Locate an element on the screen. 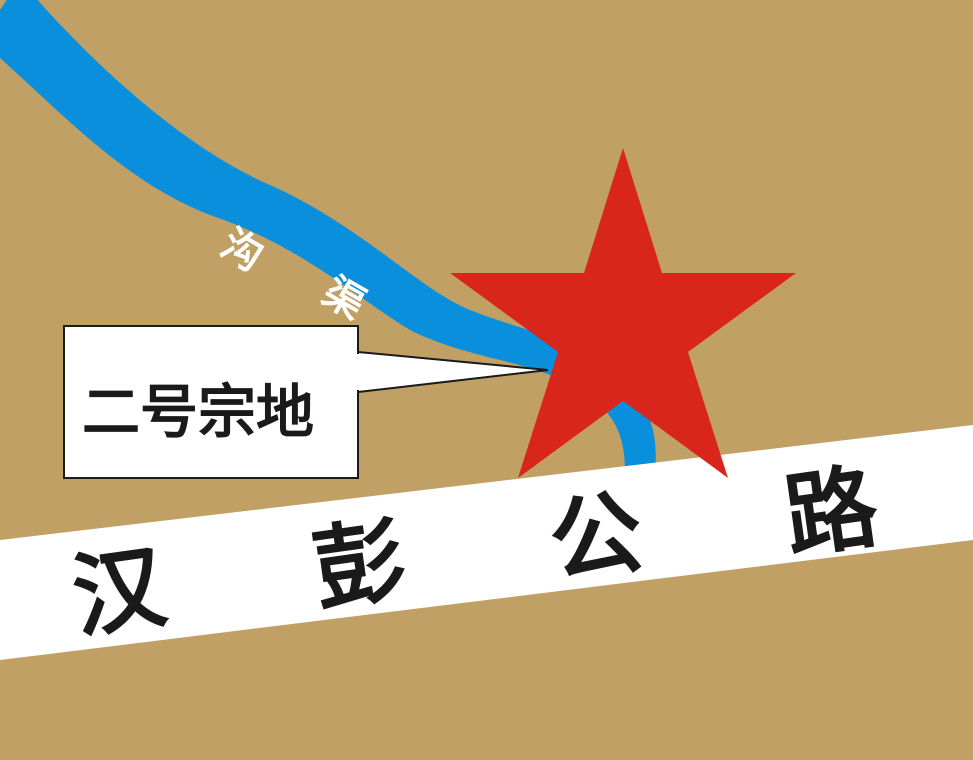  callout-label: 二号宗地 is located at coordinates (198, 412).